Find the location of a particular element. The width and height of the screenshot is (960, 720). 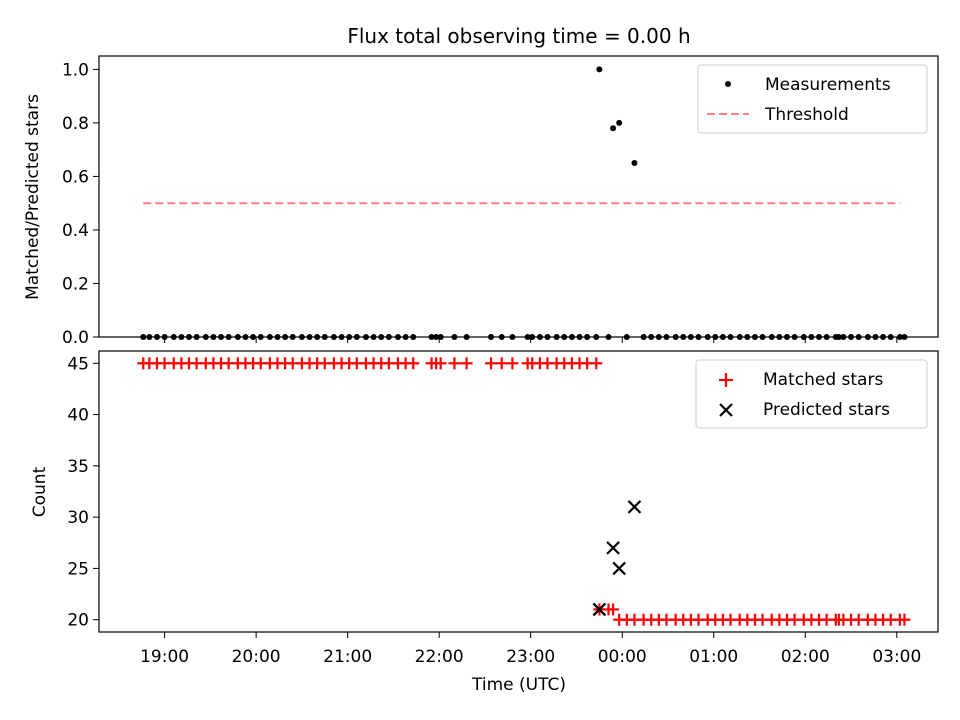

bottom-x-tick-label: 21:00 is located at coordinates (347, 657).